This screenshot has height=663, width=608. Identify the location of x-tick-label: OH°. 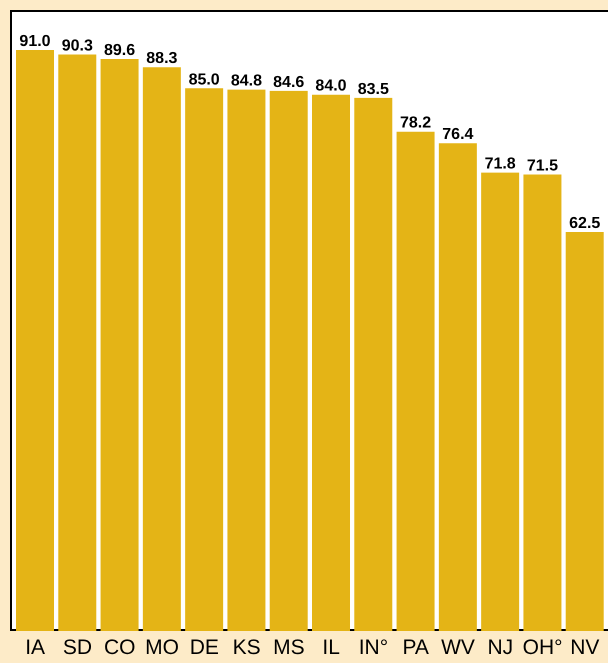
(542, 647).